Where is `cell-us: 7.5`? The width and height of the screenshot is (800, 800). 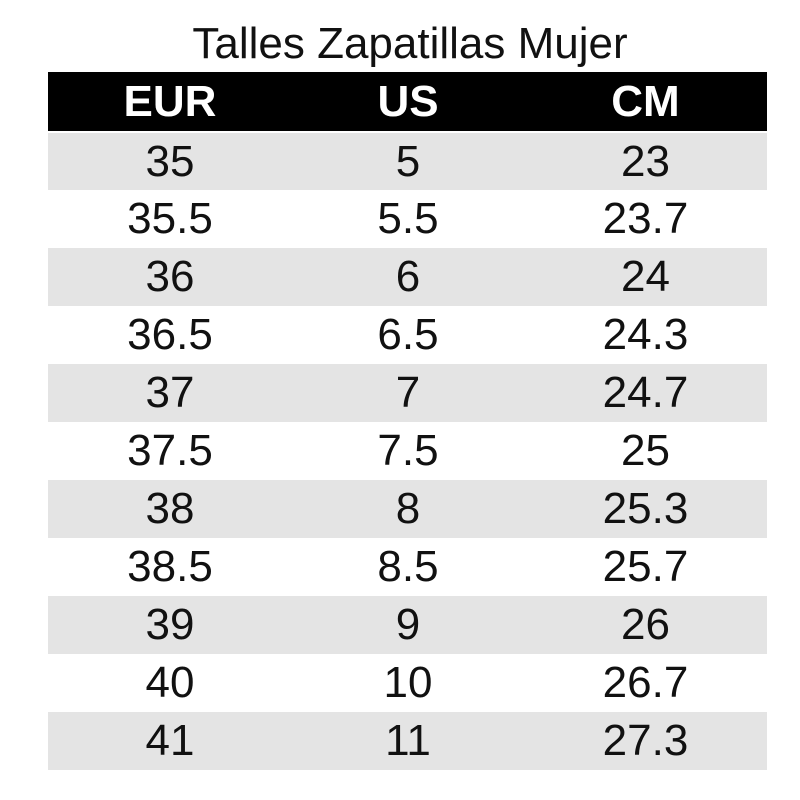 cell-us: 7.5 is located at coordinates (408, 450).